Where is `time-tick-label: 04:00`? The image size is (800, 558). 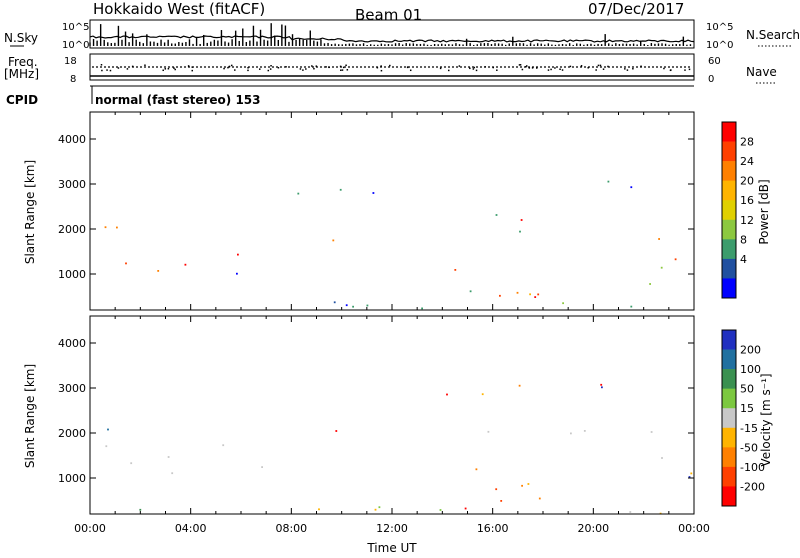 time-tick-label: 04:00 is located at coordinates (191, 528).